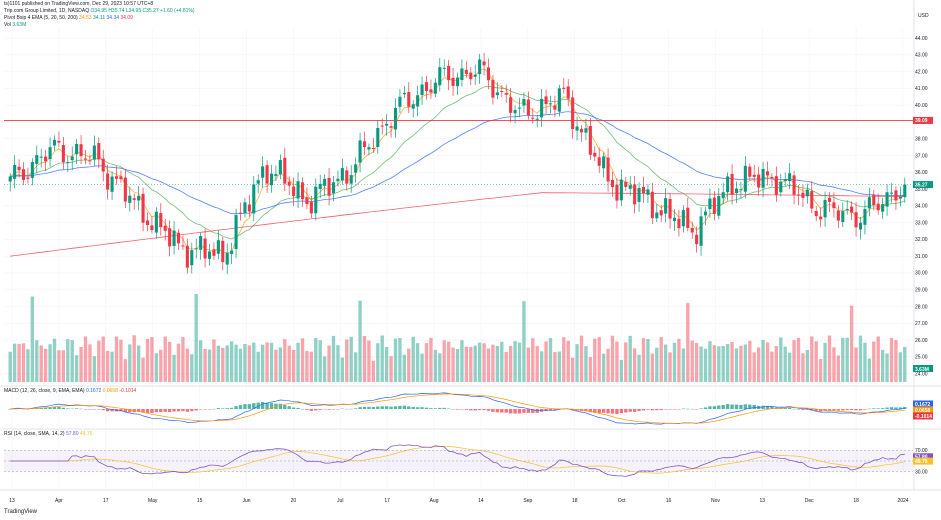 This screenshot has height=520, width=941. I want to click on volume-legend: Vol 3.63M, so click(15, 25).